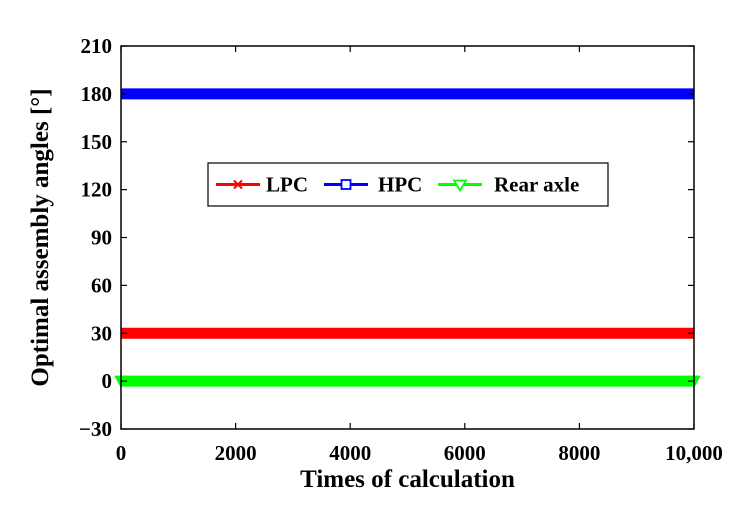 The image size is (743, 514). I want to click on x-axis-title: Times of calculation, so click(407, 479).